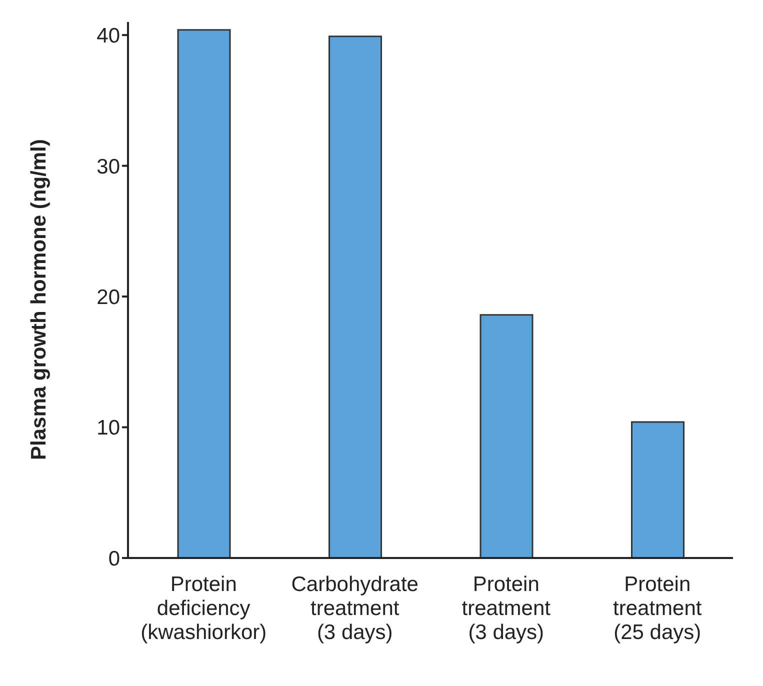 Image resolution: width=763 pixels, height=686 pixels. What do you see at coordinates (506, 608) in the screenshot?
I see `x-tick-label: Protein treatment (3 days)` at bounding box center [506, 608].